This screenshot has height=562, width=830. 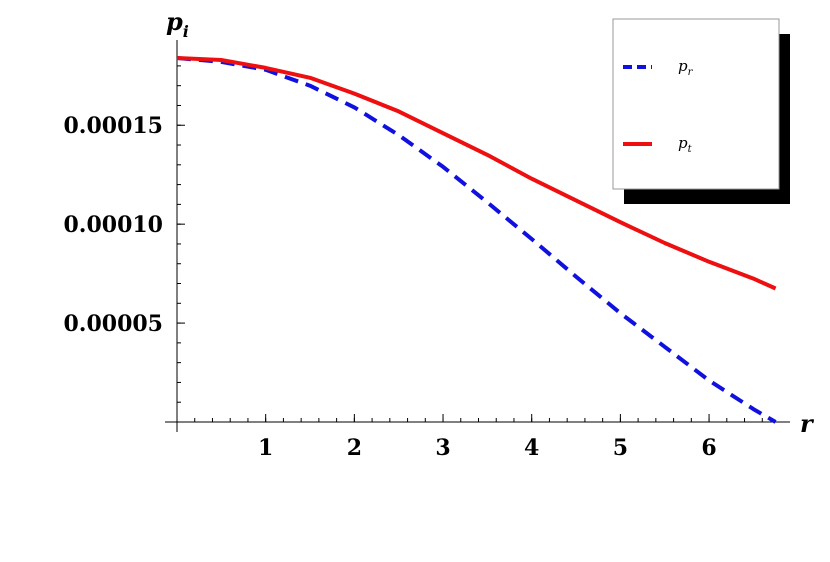 I want to click on x-ticks: 1 2 3 4 5 6, so click(x=487, y=437).